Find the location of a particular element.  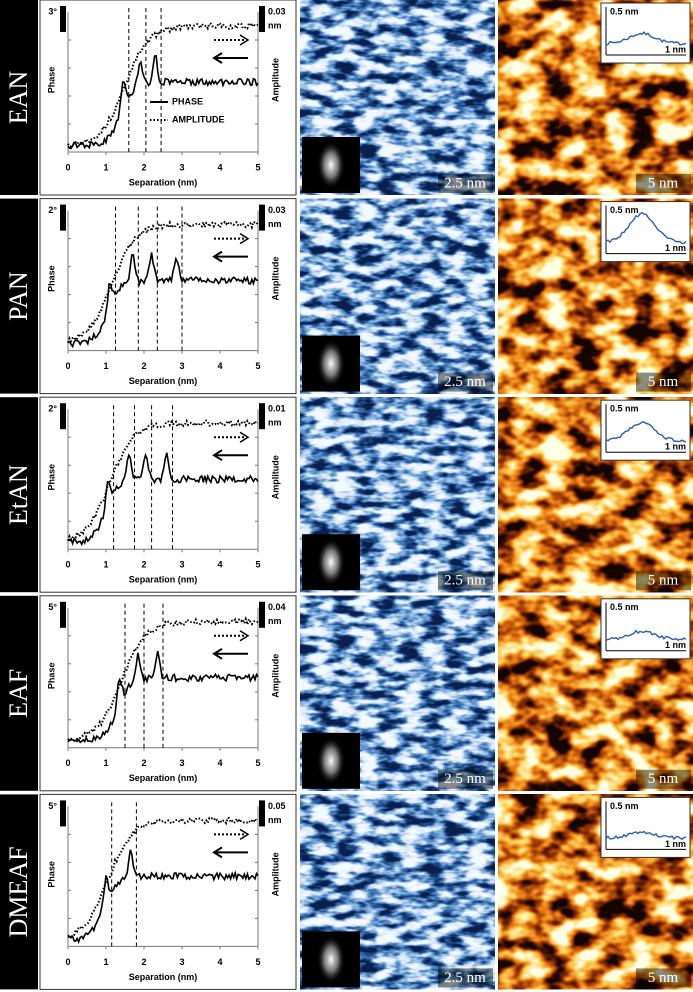

amp-scale: 0.05 is located at coordinates (277, 806).